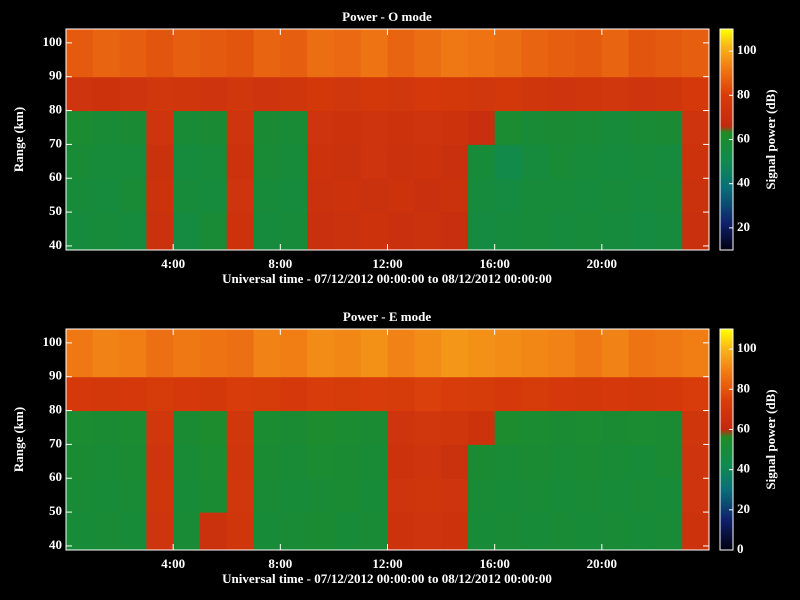 This screenshot has width=800, height=600. I want to click on y-tick-label: 80, so click(55, 409).